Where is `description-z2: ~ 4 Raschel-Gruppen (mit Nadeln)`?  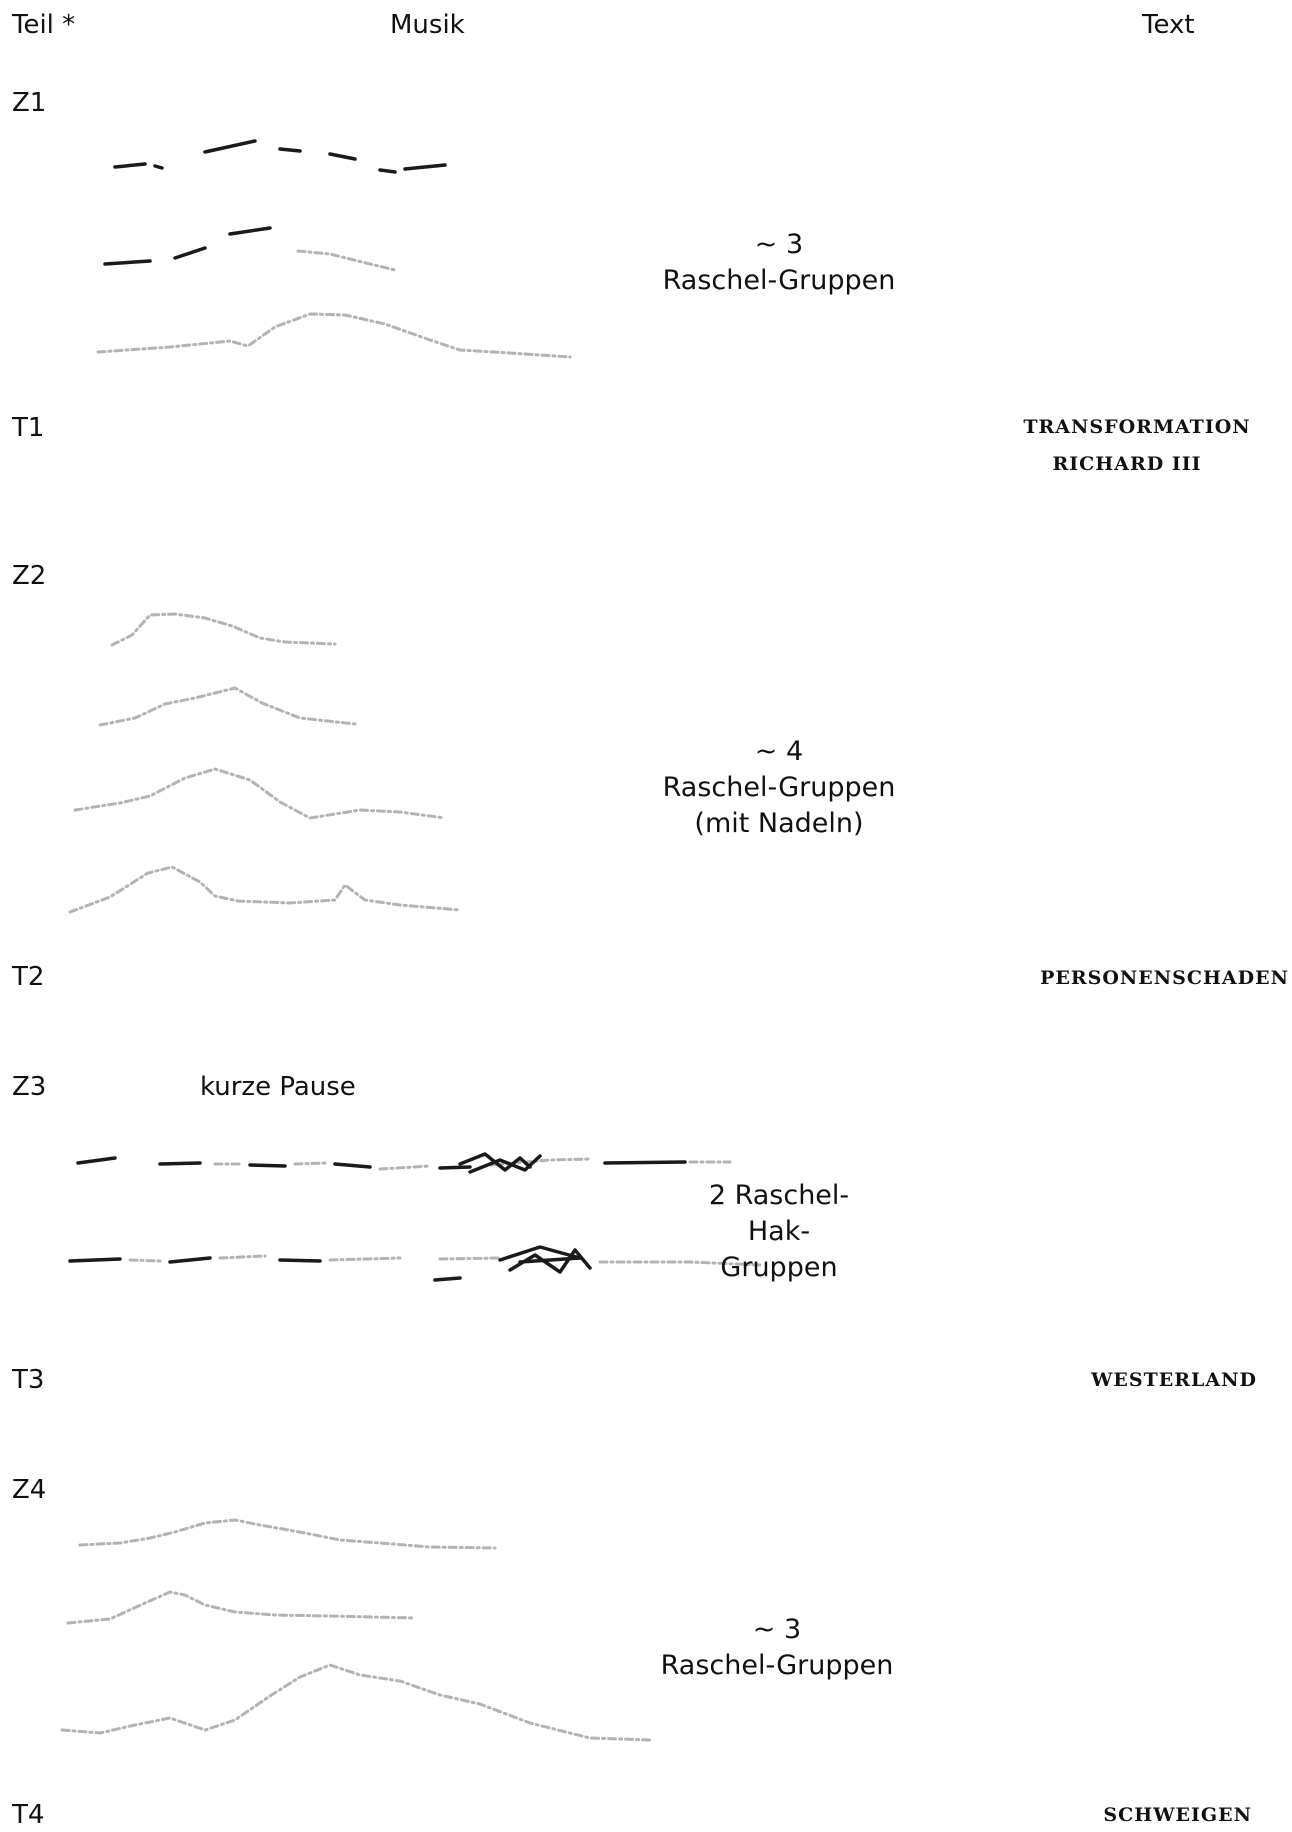
description-z2: ~ 4 Raschel-Gruppen (mit Nadeln) is located at coordinates (779, 788).